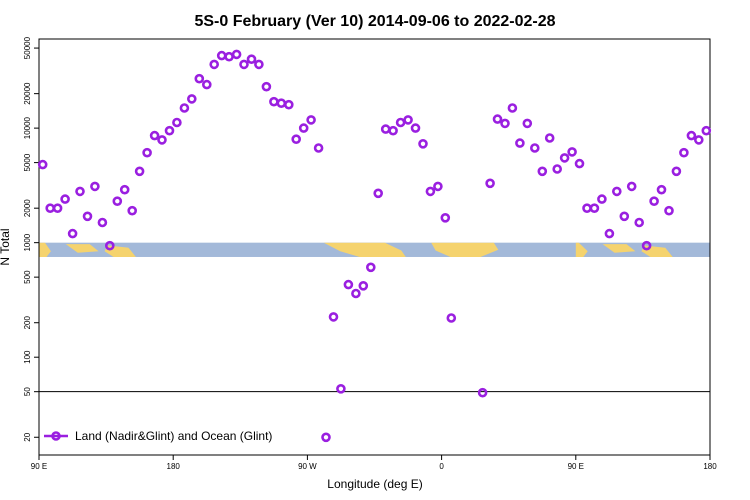 The image size is (750, 500). I want to click on y-tick-label: 100, so click(27, 357).